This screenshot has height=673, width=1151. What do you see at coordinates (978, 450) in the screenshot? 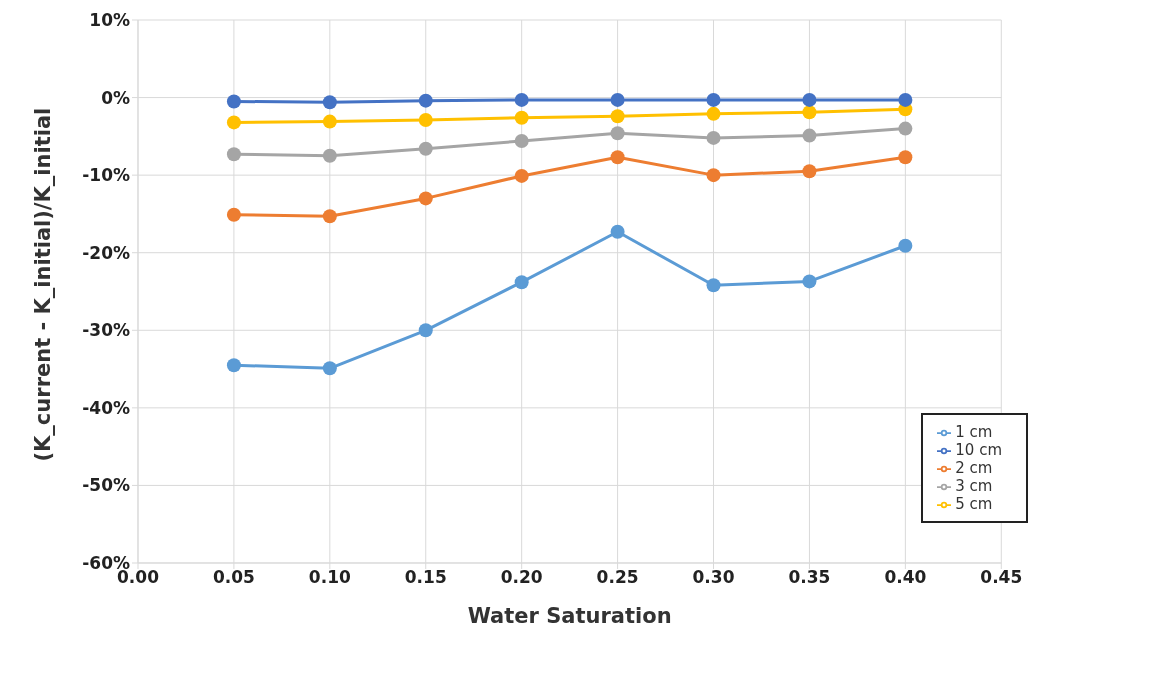
I see `legend-label: 10 cm` at bounding box center [978, 450].